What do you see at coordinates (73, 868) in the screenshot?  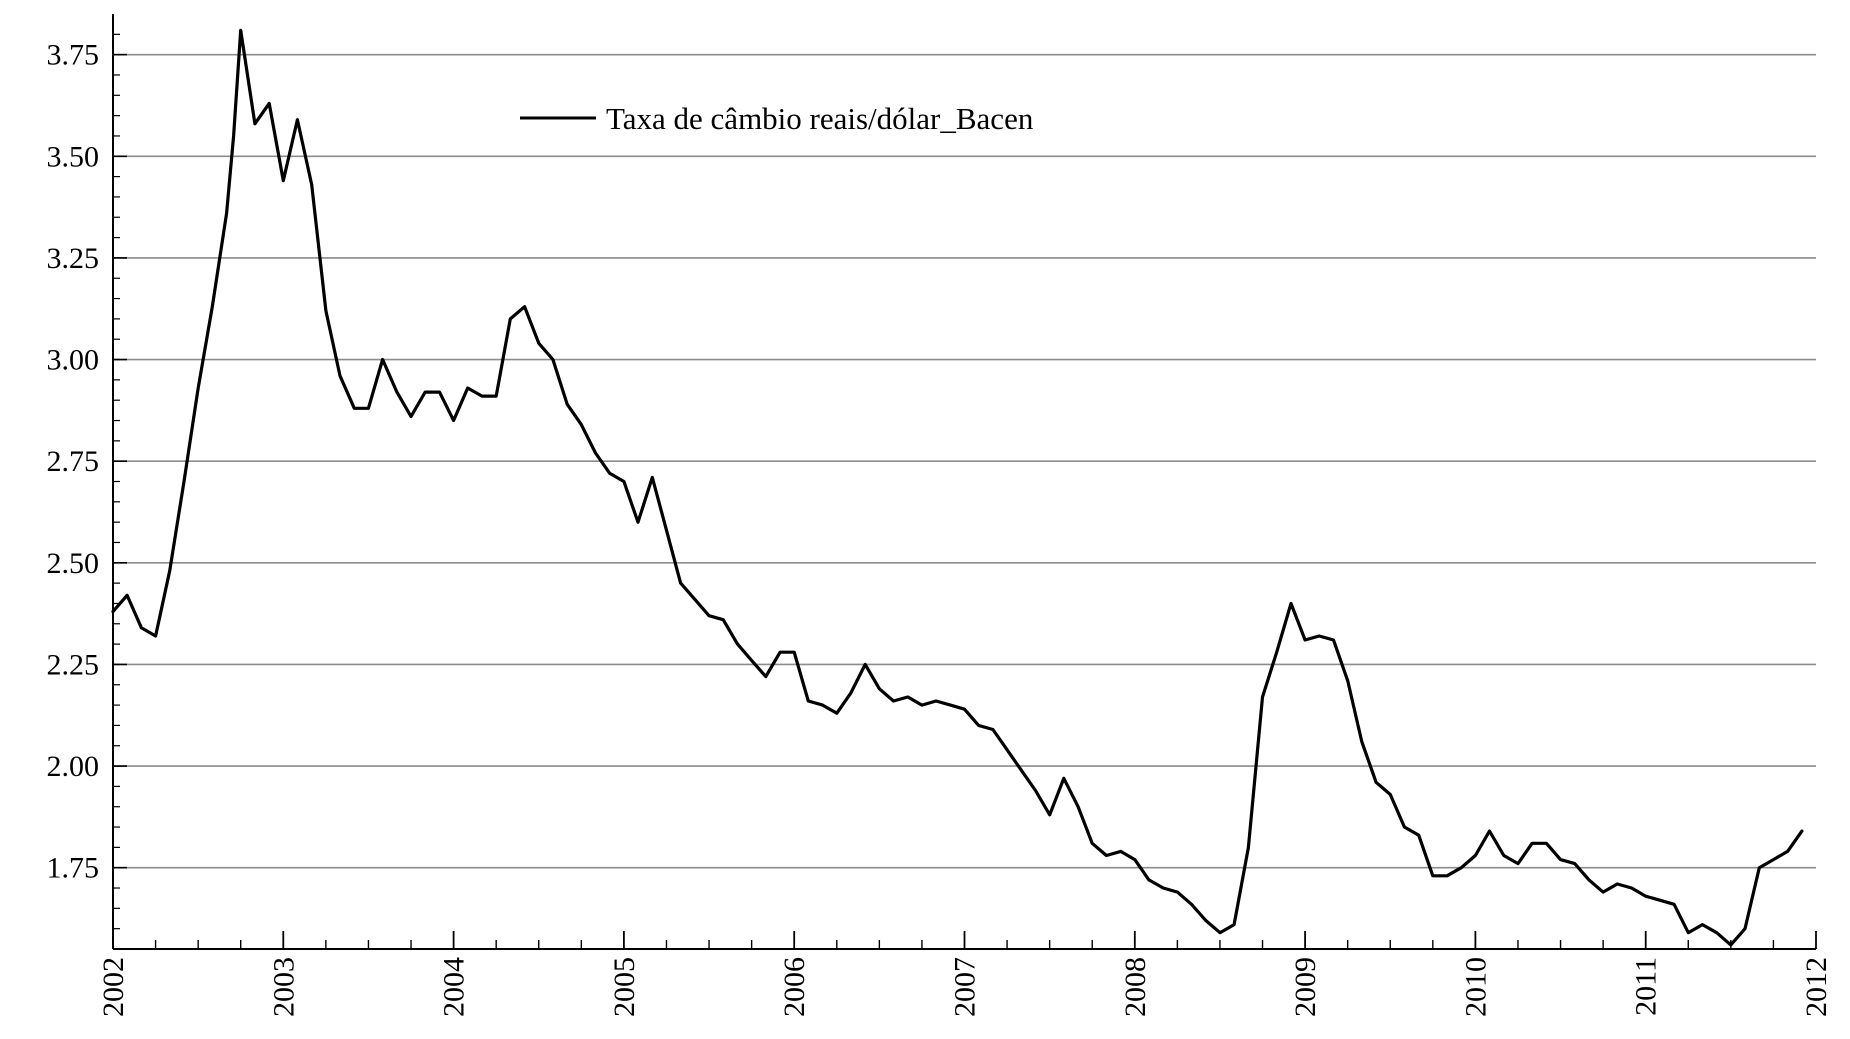 I see `y-tick-label-0: 1.75` at bounding box center [73, 868].